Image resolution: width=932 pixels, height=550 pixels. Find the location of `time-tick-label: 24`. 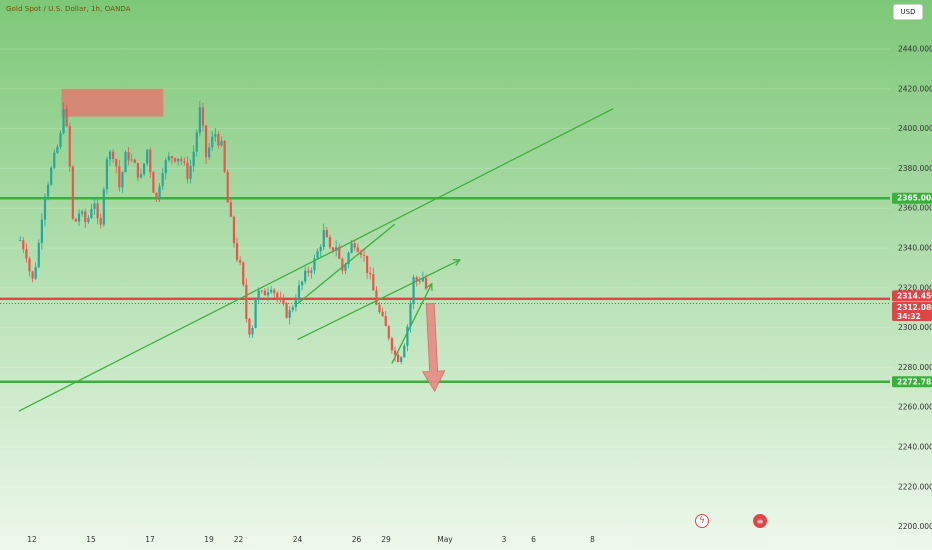

time-tick-label: 24 is located at coordinates (298, 539).